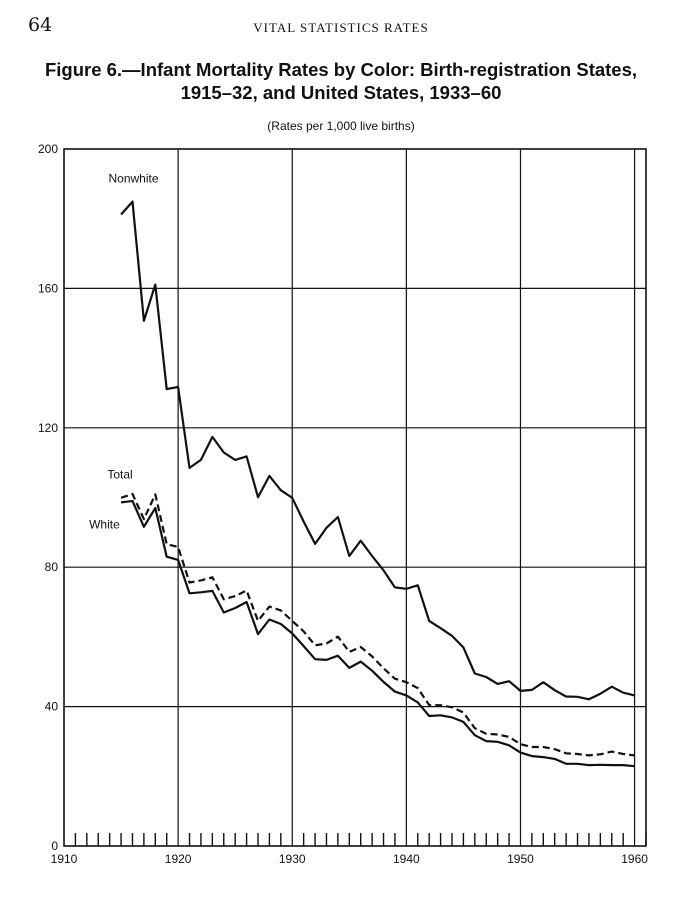  I want to click on series-label-white: White, so click(104, 525).